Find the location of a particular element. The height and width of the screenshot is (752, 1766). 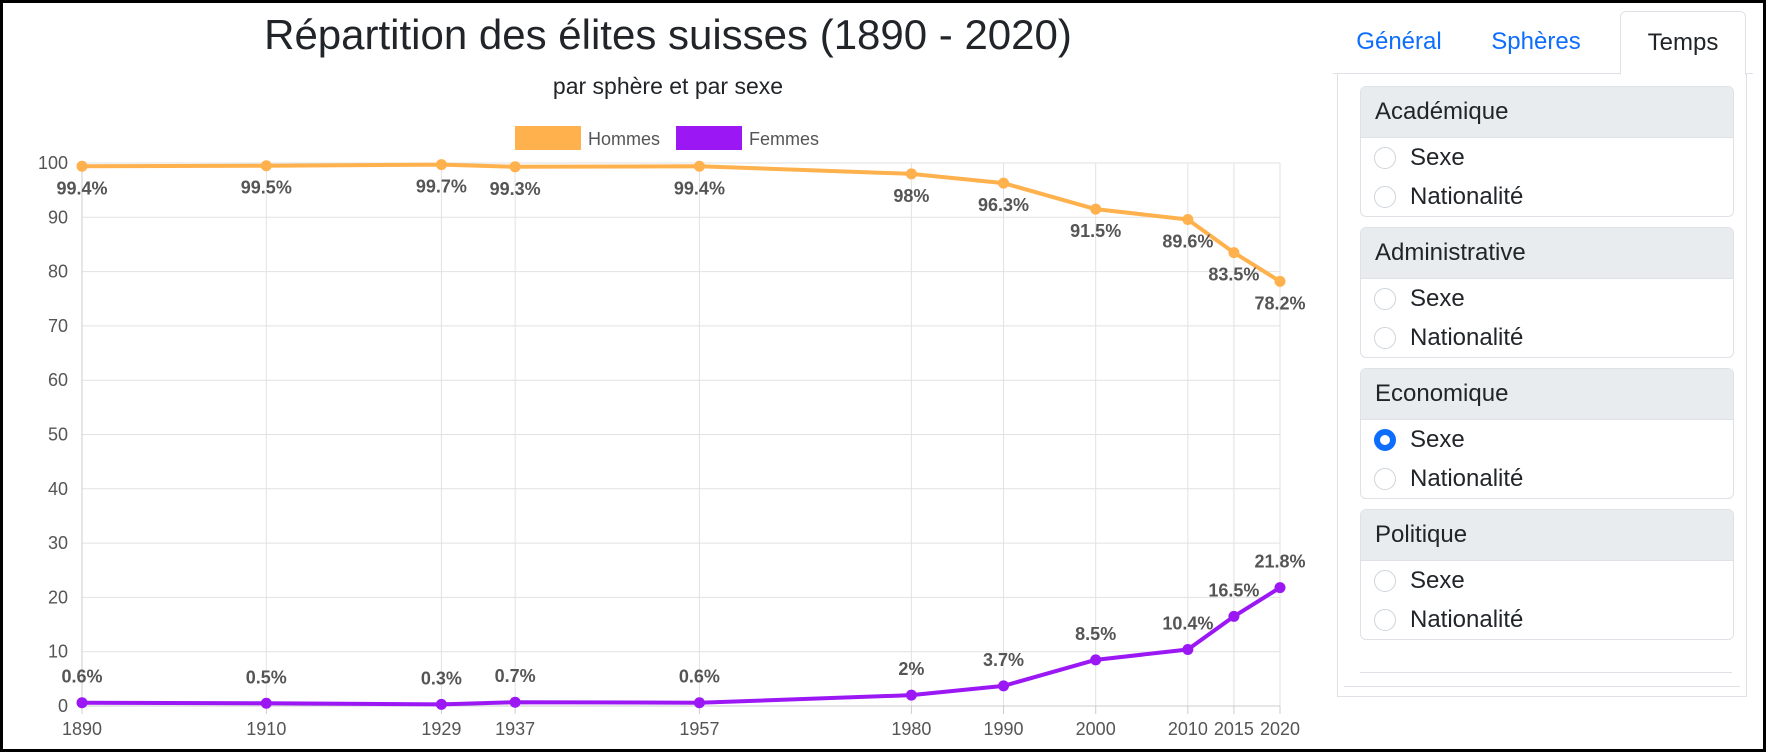

data-label: 89.6% is located at coordinates (1187, 241).